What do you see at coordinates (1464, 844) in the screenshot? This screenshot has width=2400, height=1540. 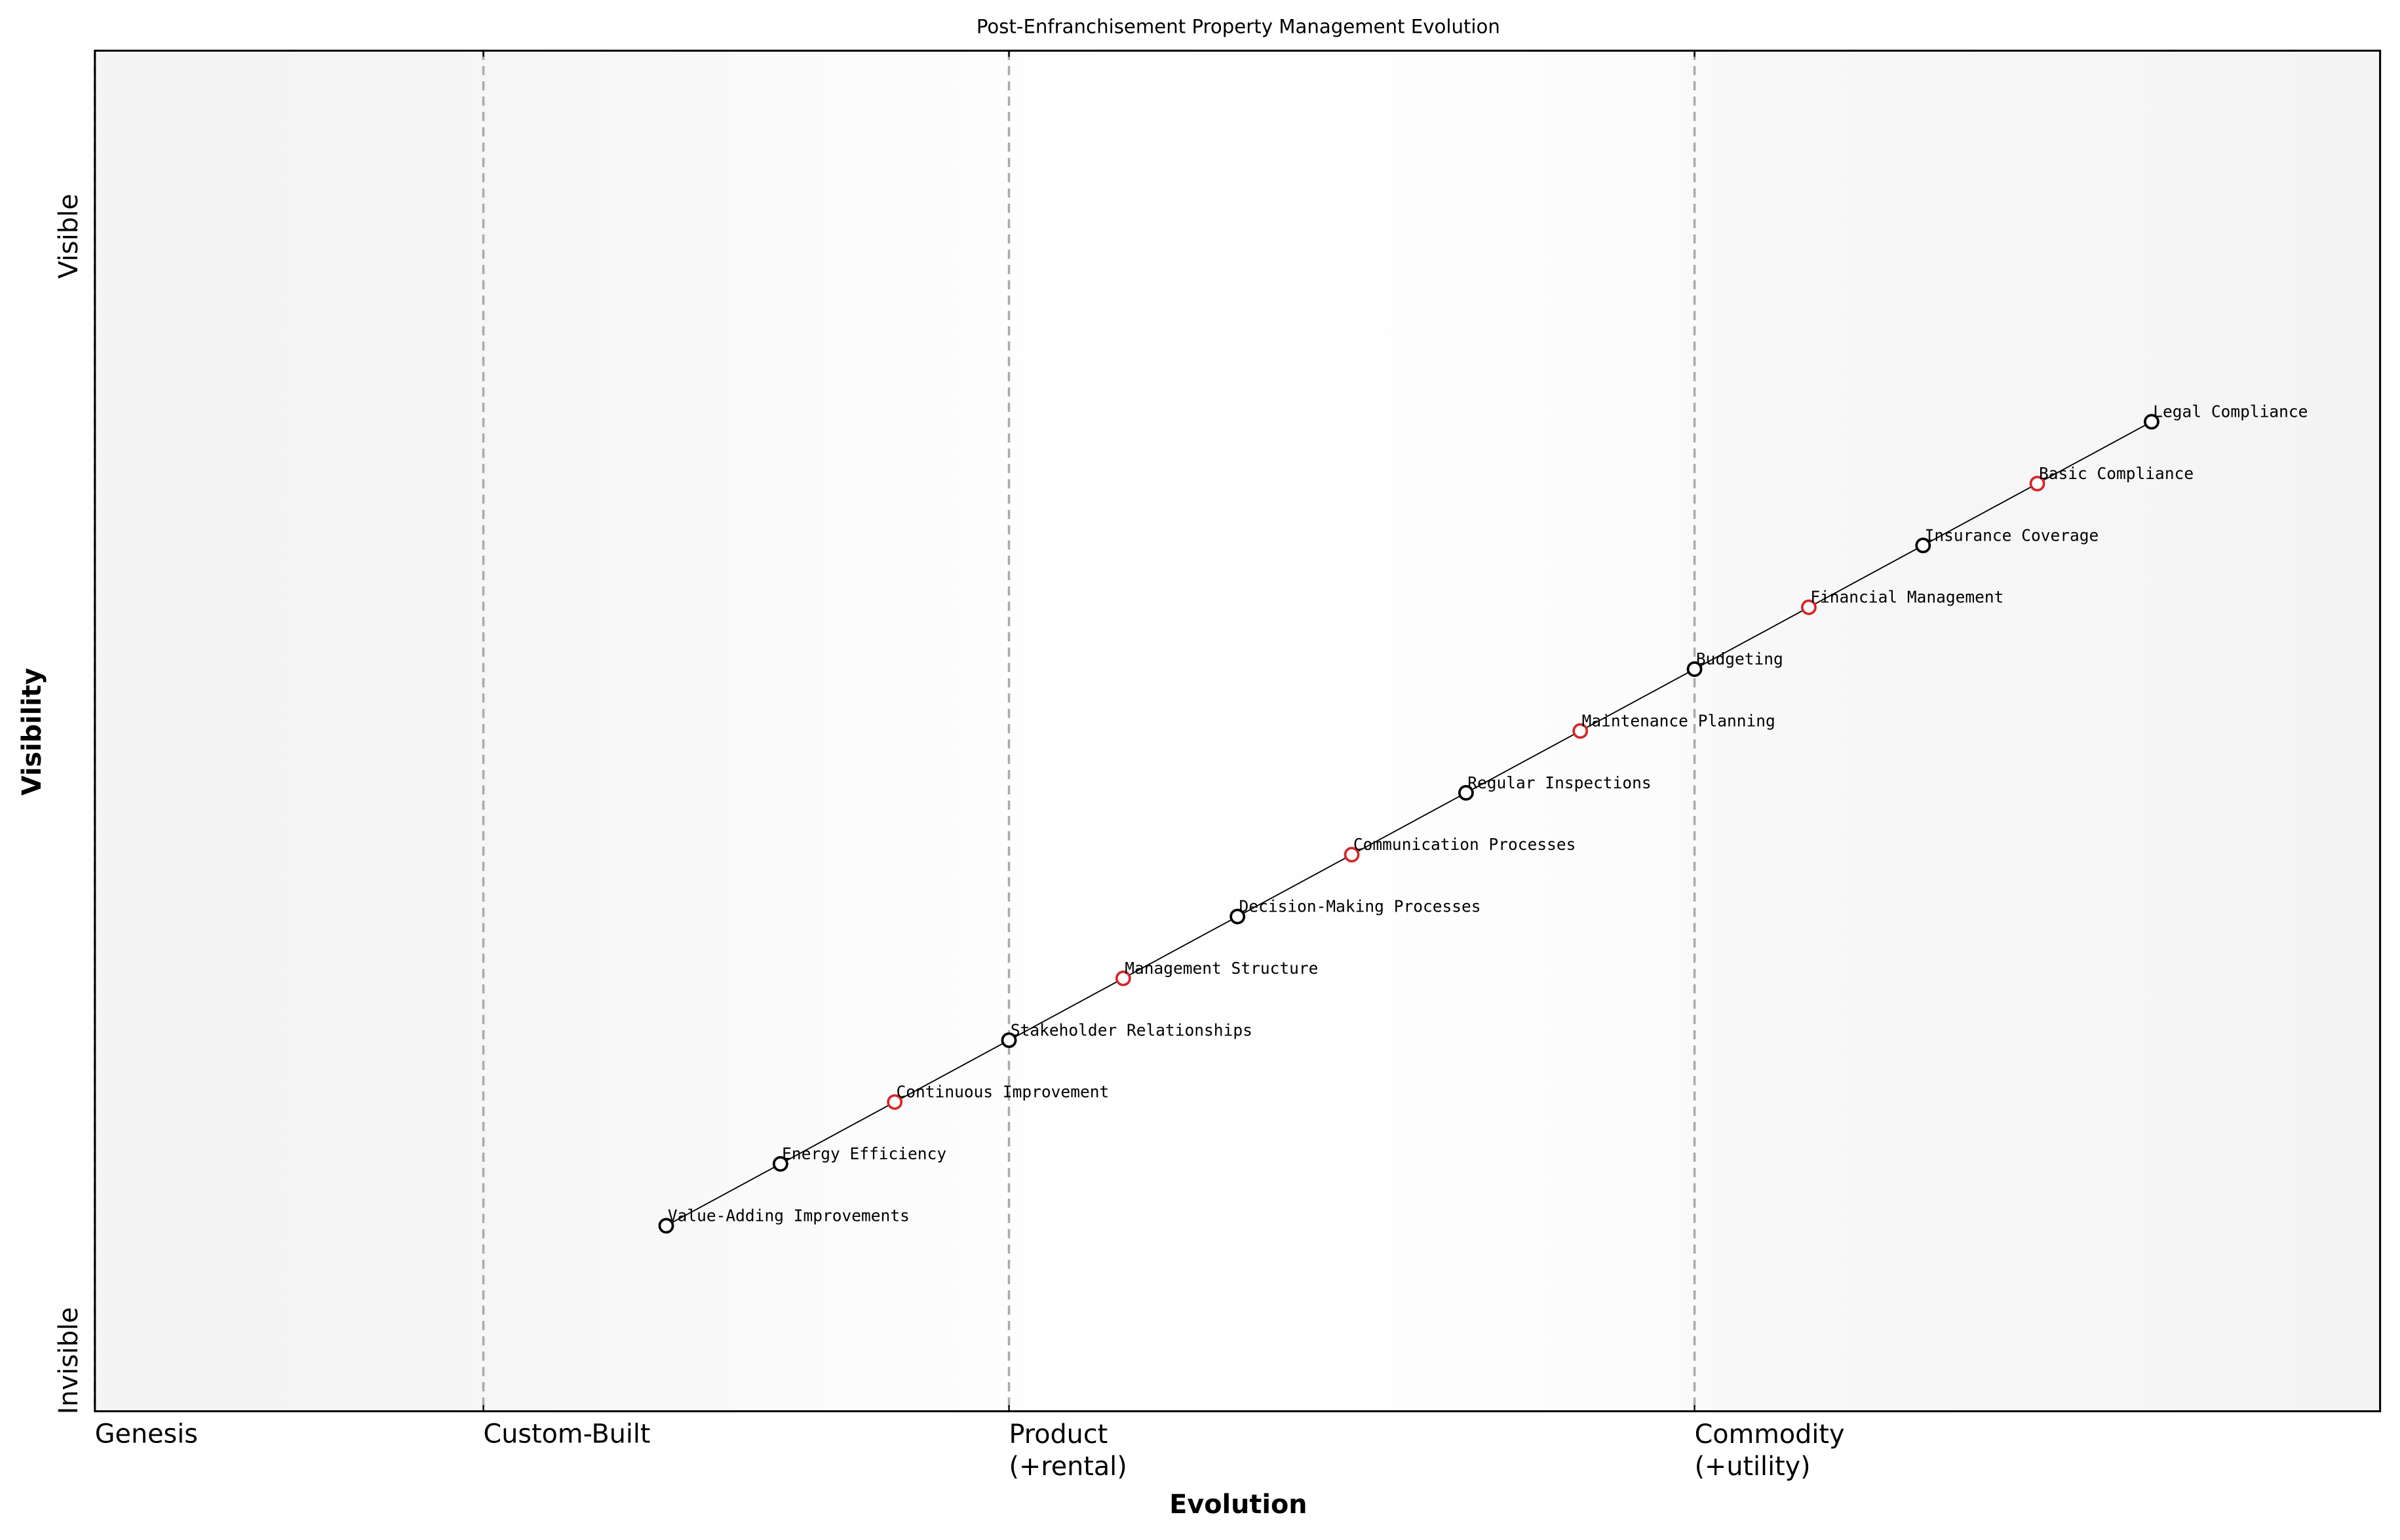 I see `component-label: Communication Processes` at bounding box center [1464, 844].